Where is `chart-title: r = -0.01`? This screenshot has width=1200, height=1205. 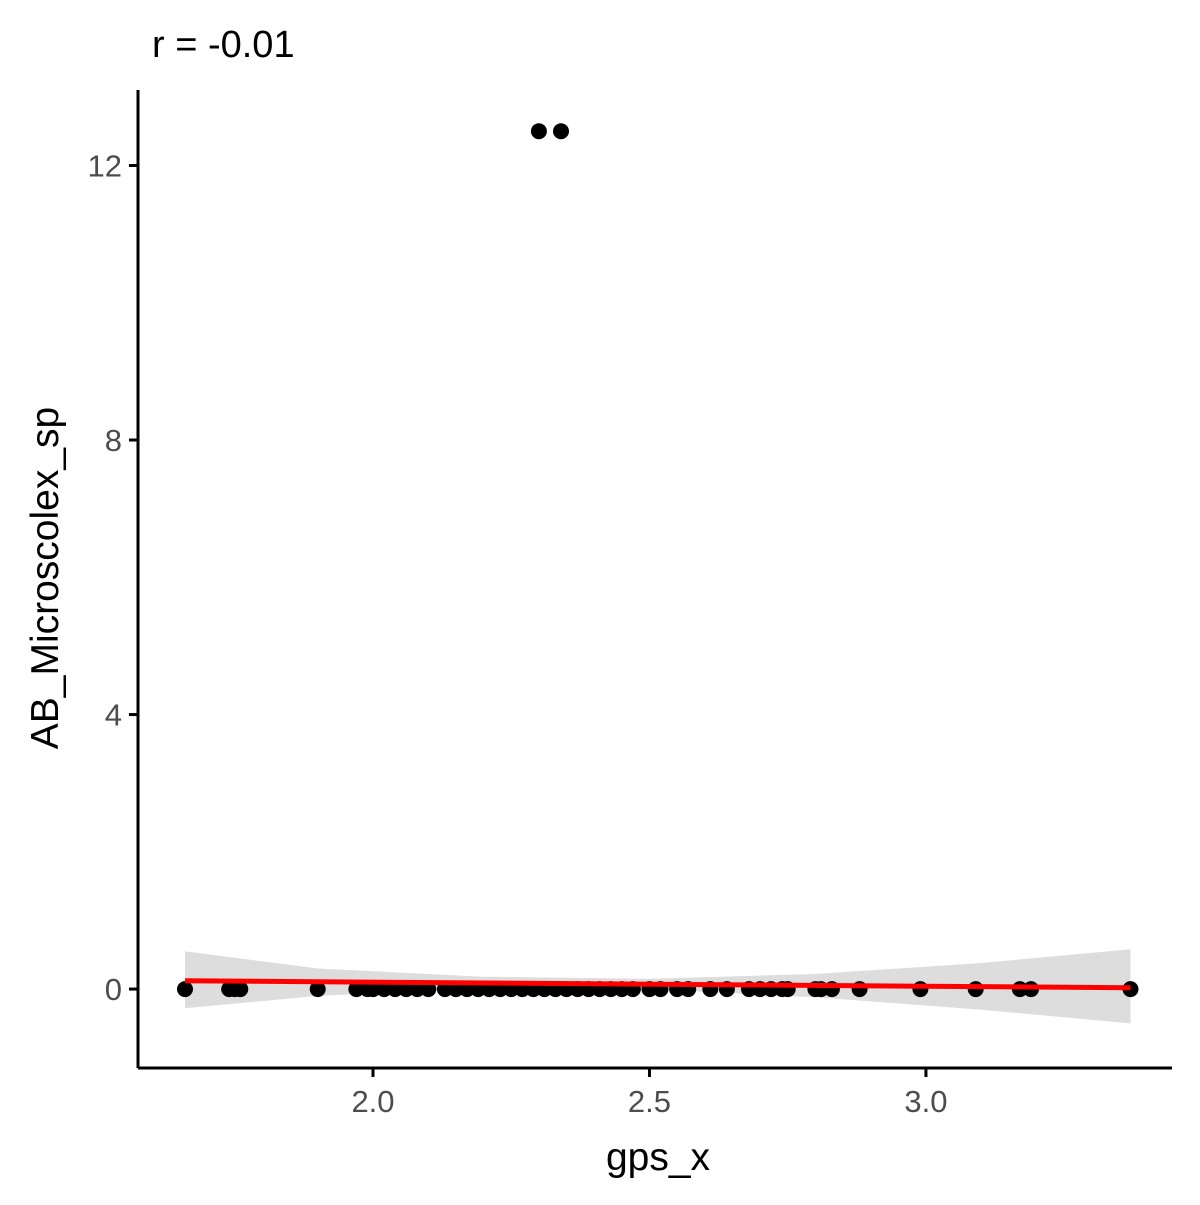 chart-title: r = -0.01 is located at coordinates (223, 45).